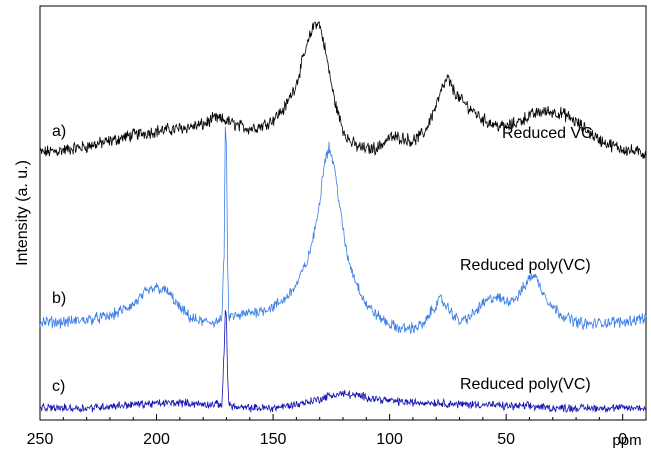  What do you see at coordinates (58, 386) in the screenshot?
I see `series-c-label: c)` at bounding box center [58, 386].